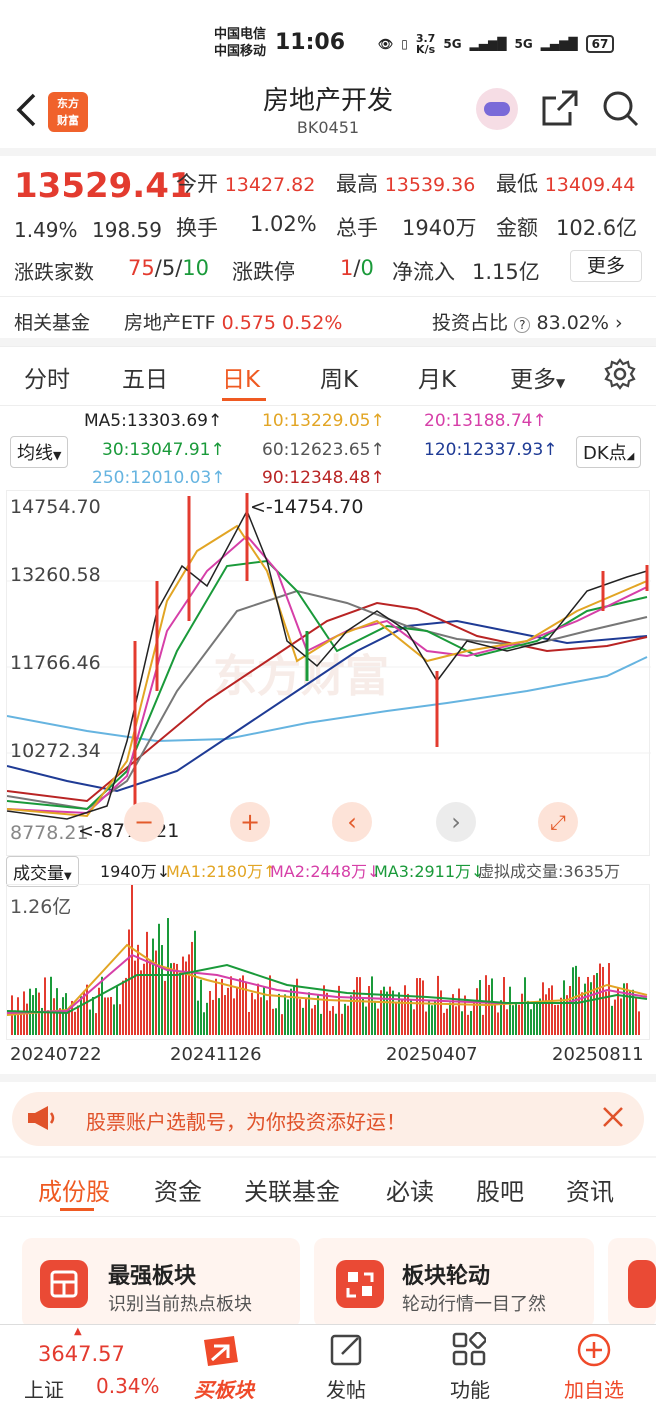  I want to click on y-tick-3: 11766.46, so click(55, 663).